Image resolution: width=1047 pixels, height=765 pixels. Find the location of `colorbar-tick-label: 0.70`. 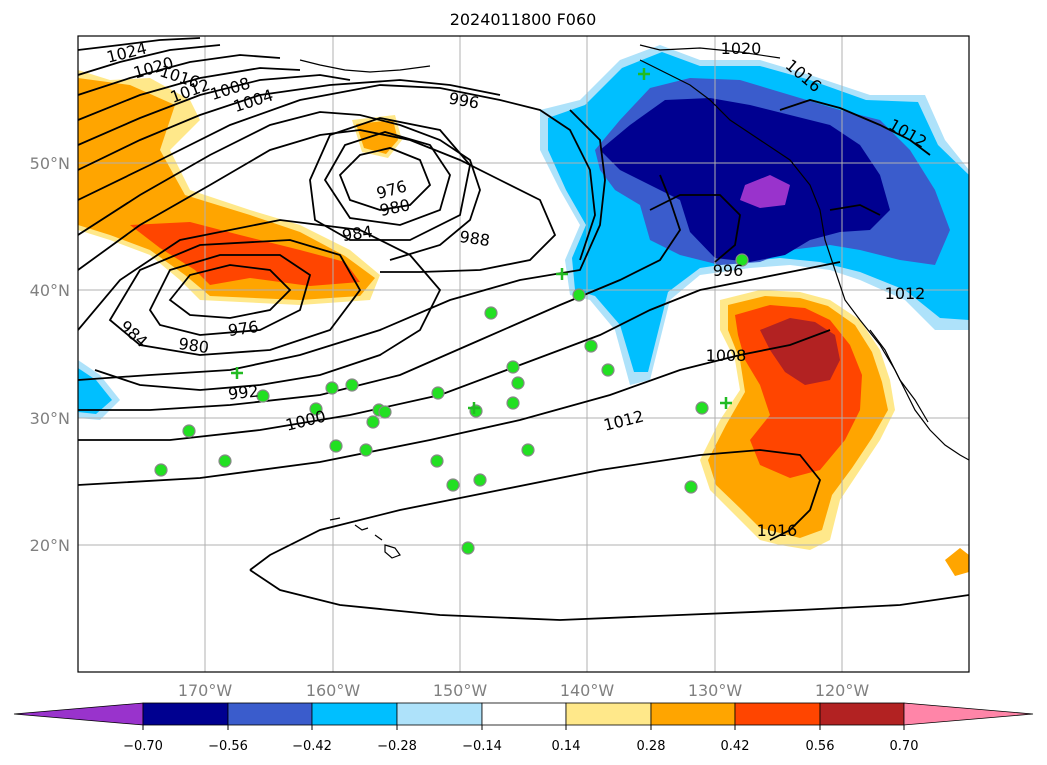

colorbar-tick-label: 0.70 is located at coordinates (904, 746).